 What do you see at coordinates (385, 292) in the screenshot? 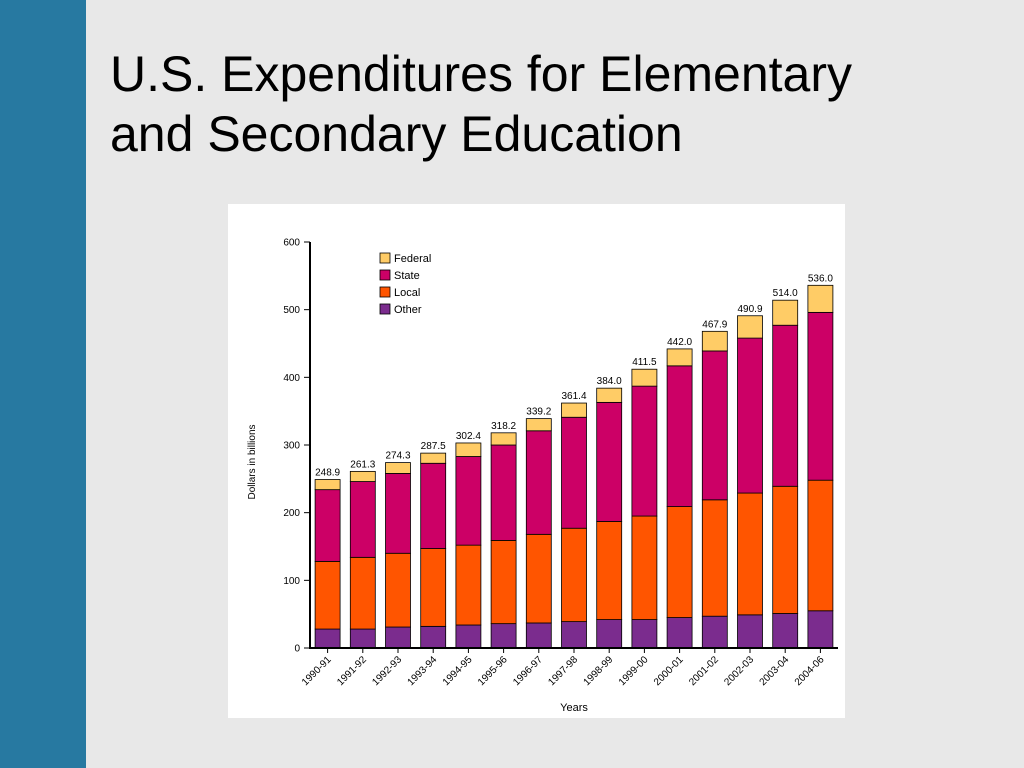
I see `legend-swatch-local` at bounding box center [385, 292].